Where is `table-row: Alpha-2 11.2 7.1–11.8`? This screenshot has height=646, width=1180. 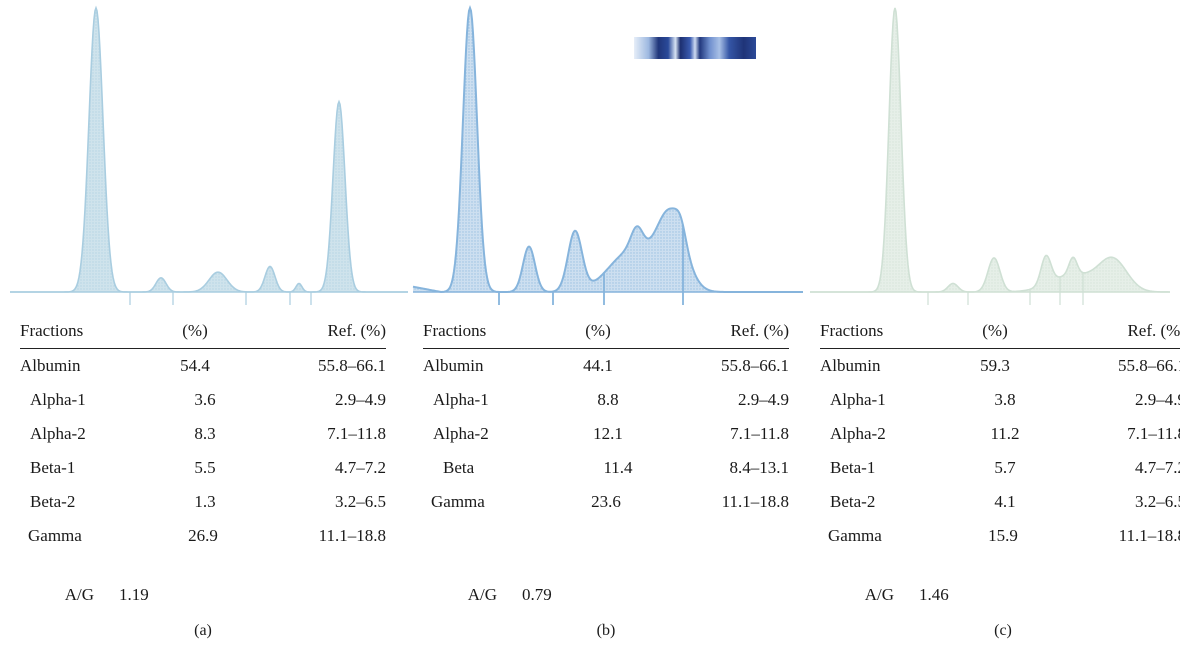 table-row: Alpha-2 11.2 7.1–11.8 is located at coordinates (1000, 434).